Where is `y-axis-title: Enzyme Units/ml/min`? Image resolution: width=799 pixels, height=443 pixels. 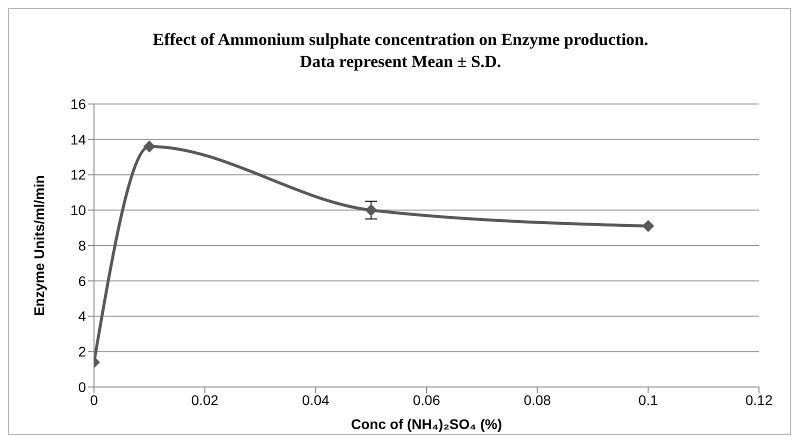 y-axis-title: Enzyme Units/ml/min is located at coordinates (38, 245).